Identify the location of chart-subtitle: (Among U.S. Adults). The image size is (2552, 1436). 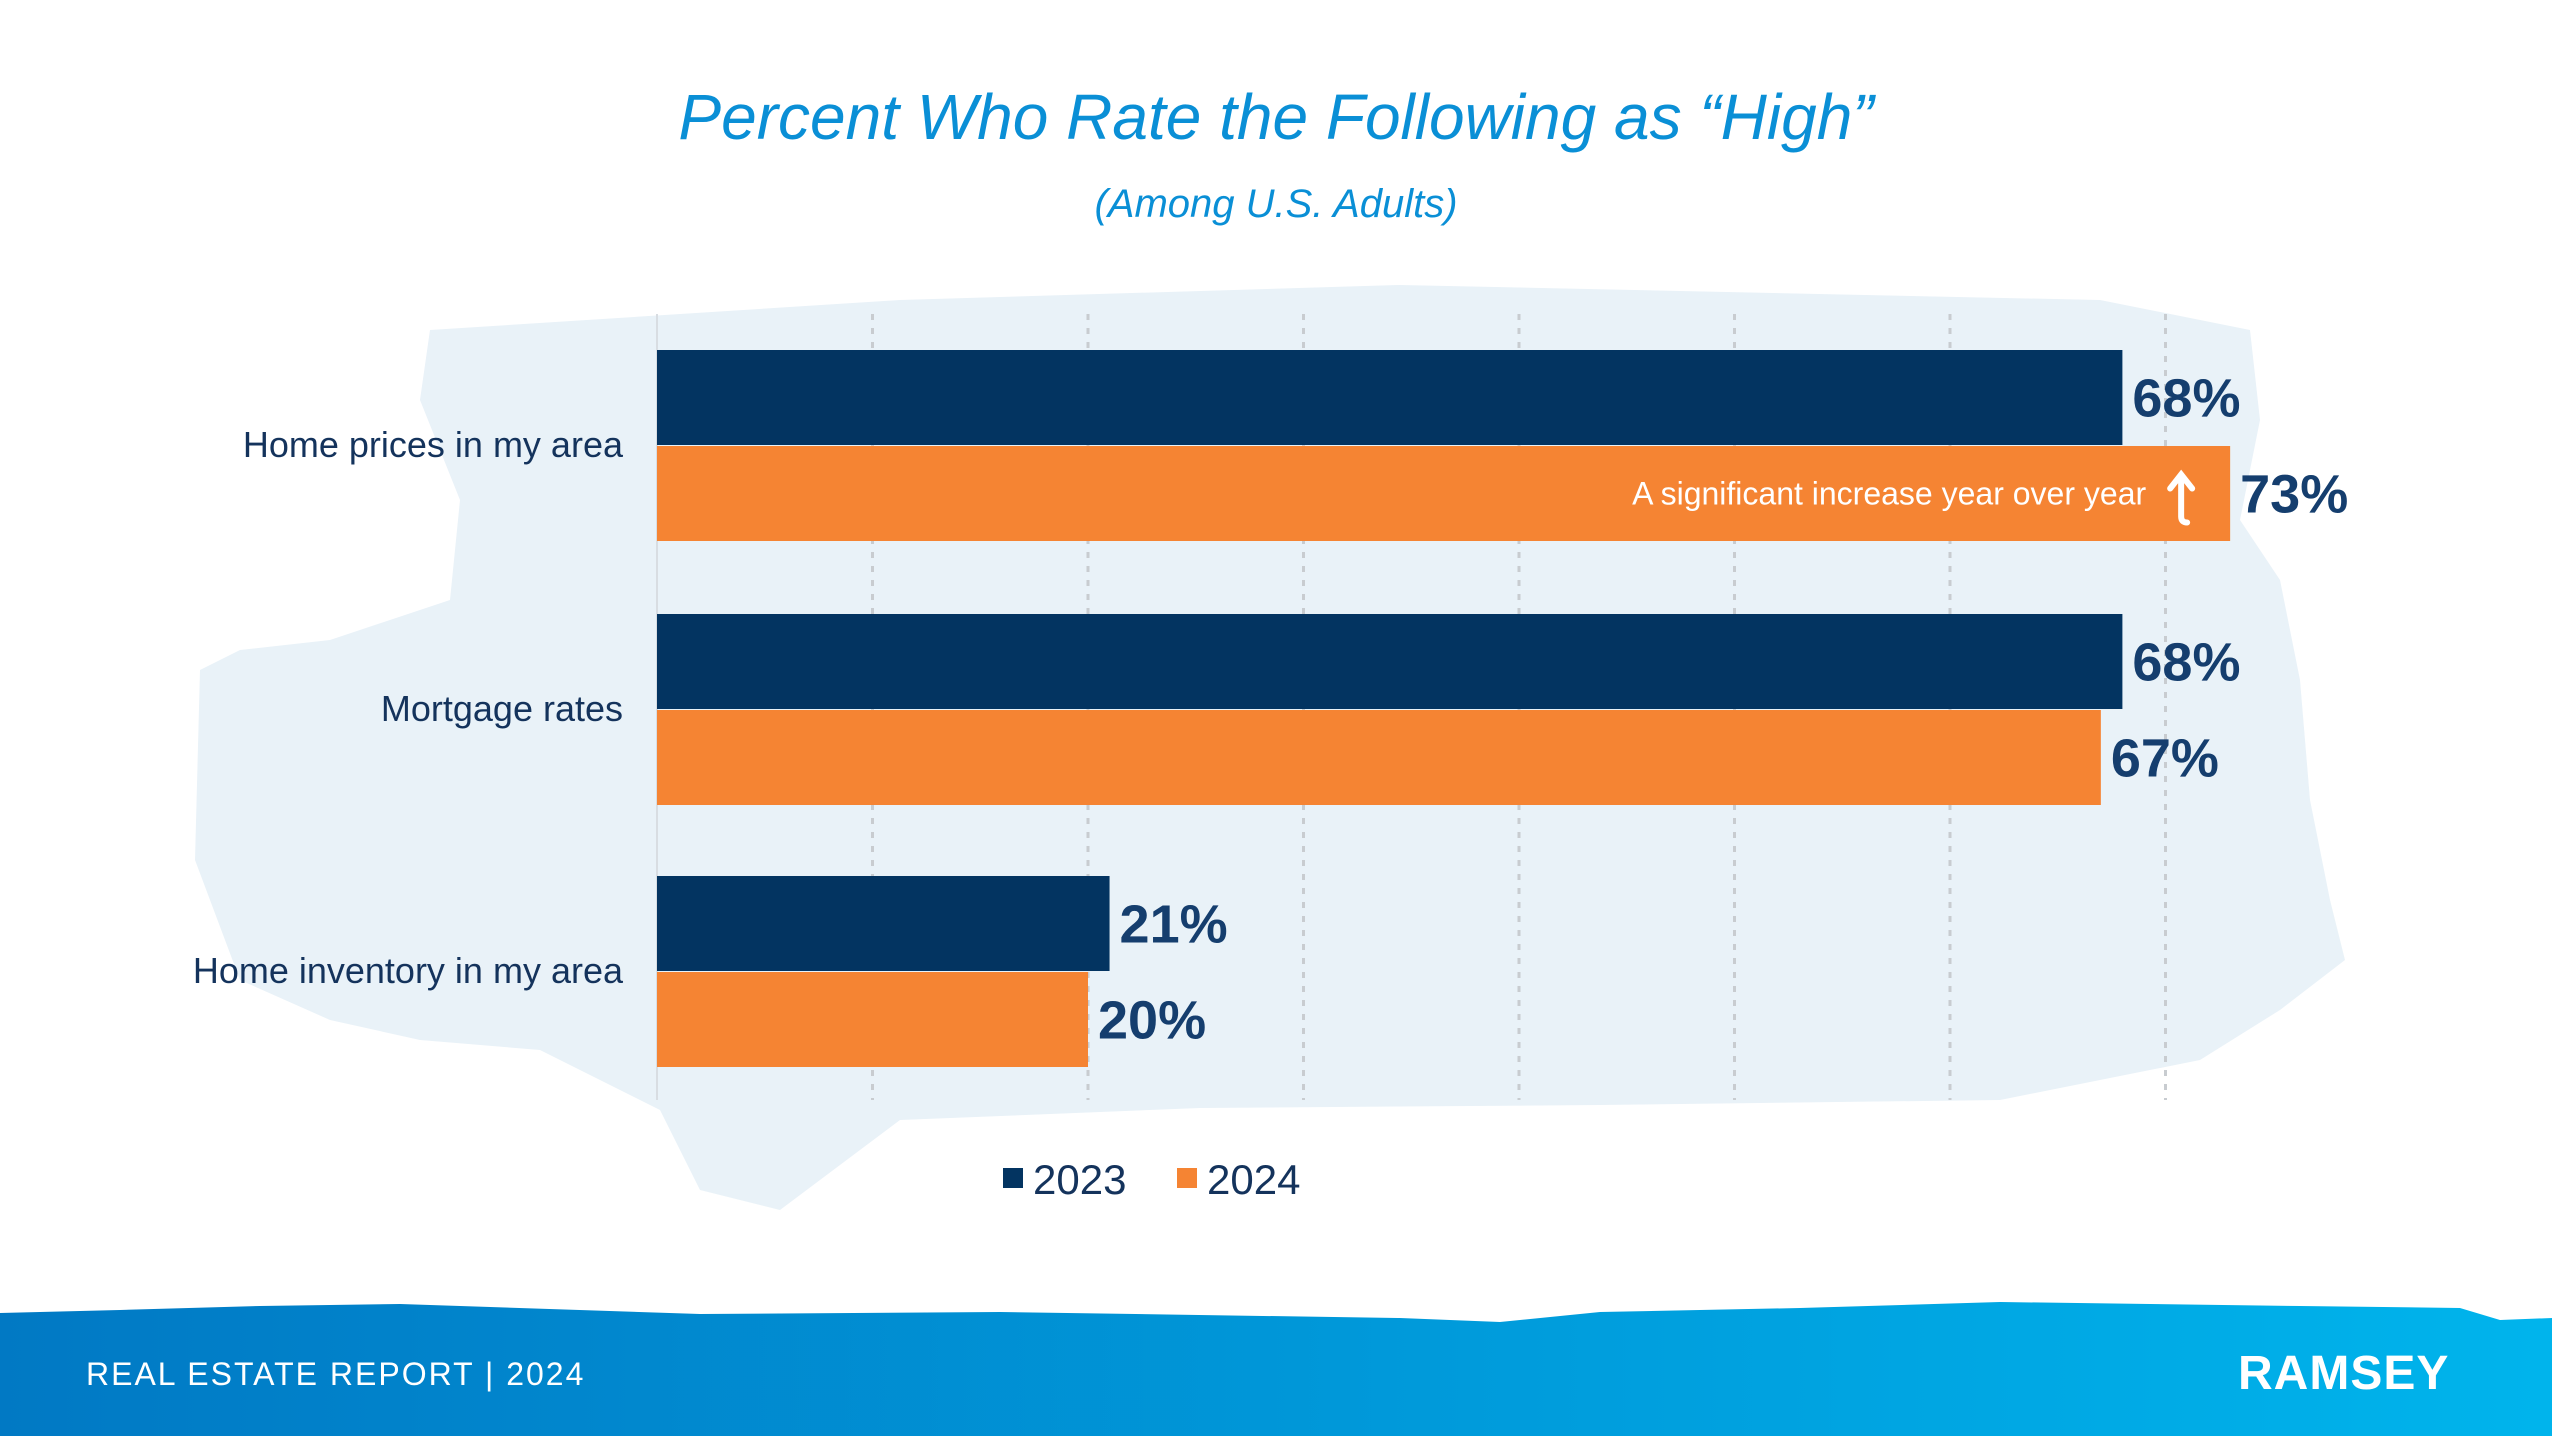
(1276, 204).